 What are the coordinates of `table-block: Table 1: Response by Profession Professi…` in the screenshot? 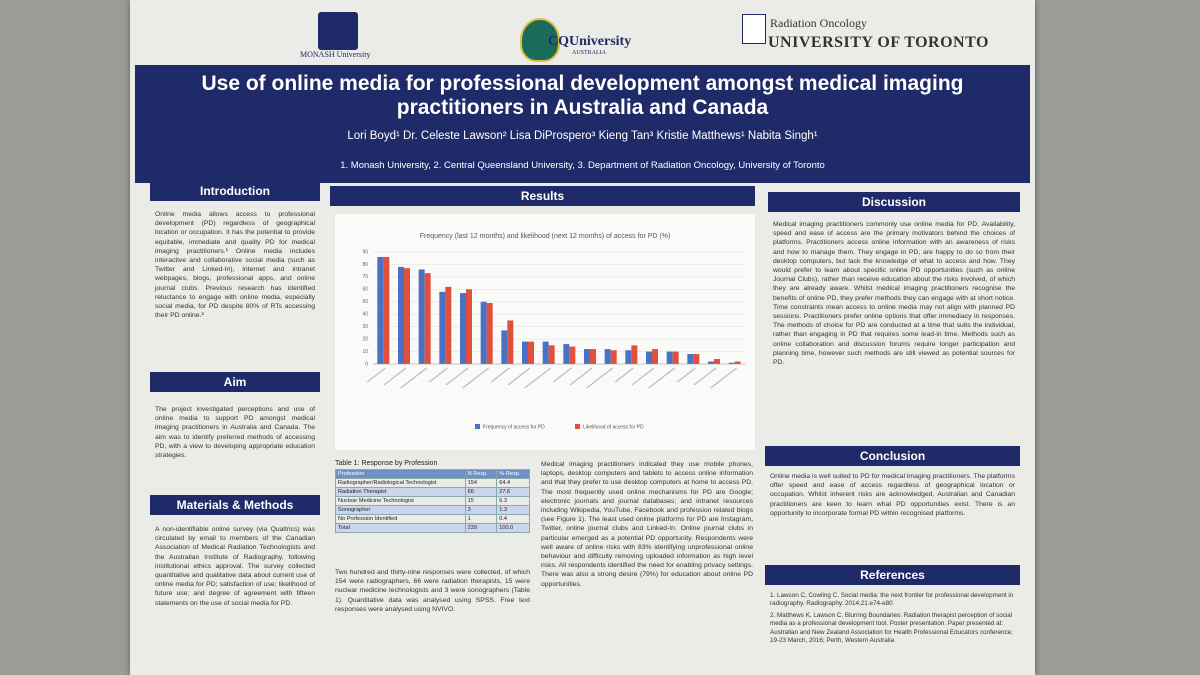 It's located at (432, 496).